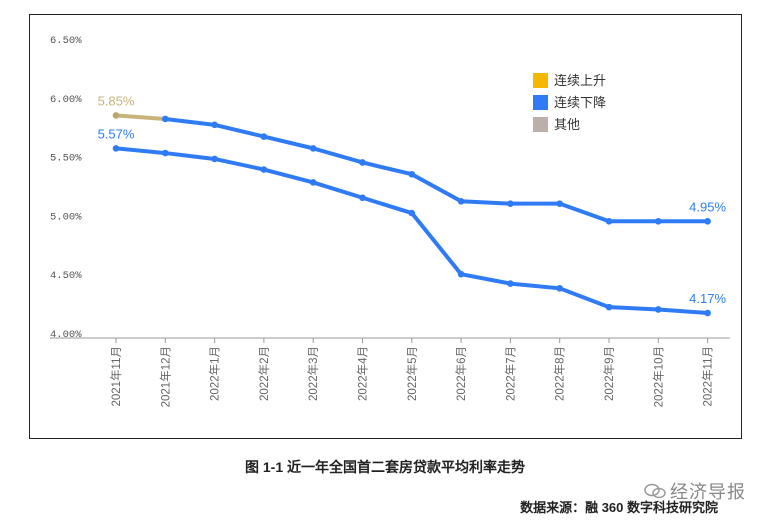 This screenshot has width=770, height=522. Describe the element at coordinates (707, 298) in the screenshot. I see `data-label: 4.17%` at that location.